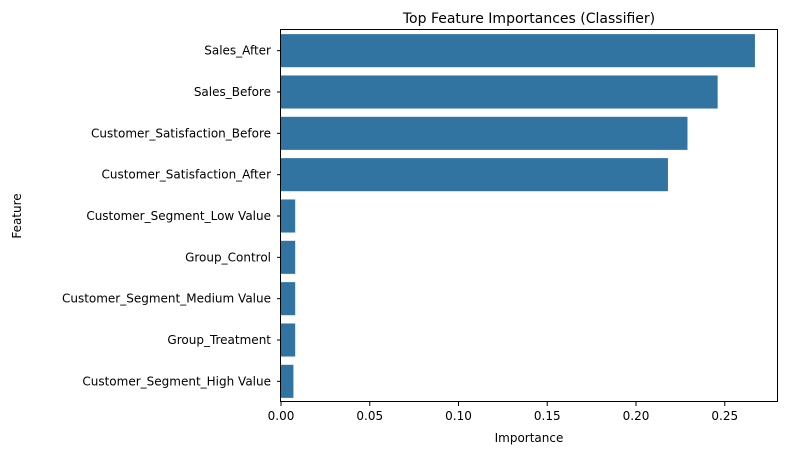 The height and width of the screenshot is (455, 787). Describe the element at coordinates (369, 416) in the screenshot. I see `x-tick-label: 0.05` at that location.